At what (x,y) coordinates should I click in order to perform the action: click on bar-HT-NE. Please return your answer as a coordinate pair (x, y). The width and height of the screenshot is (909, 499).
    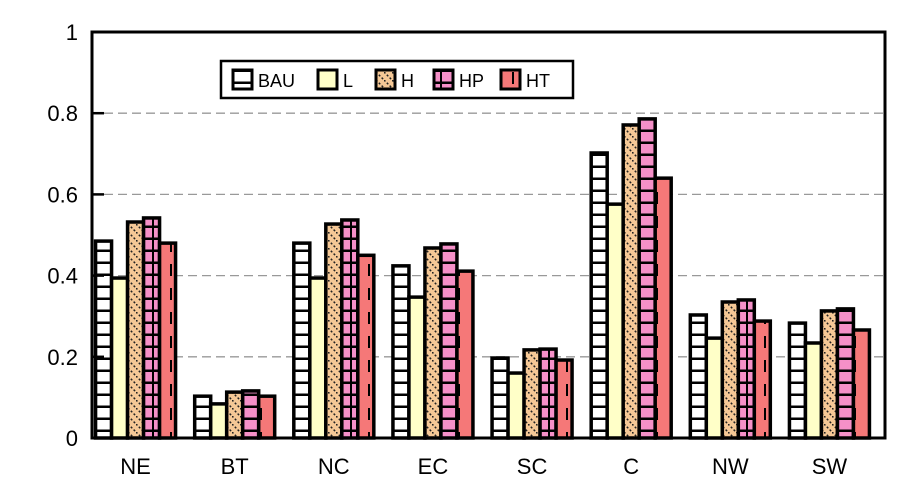
    Looking at the image, I should click on (167, 340).